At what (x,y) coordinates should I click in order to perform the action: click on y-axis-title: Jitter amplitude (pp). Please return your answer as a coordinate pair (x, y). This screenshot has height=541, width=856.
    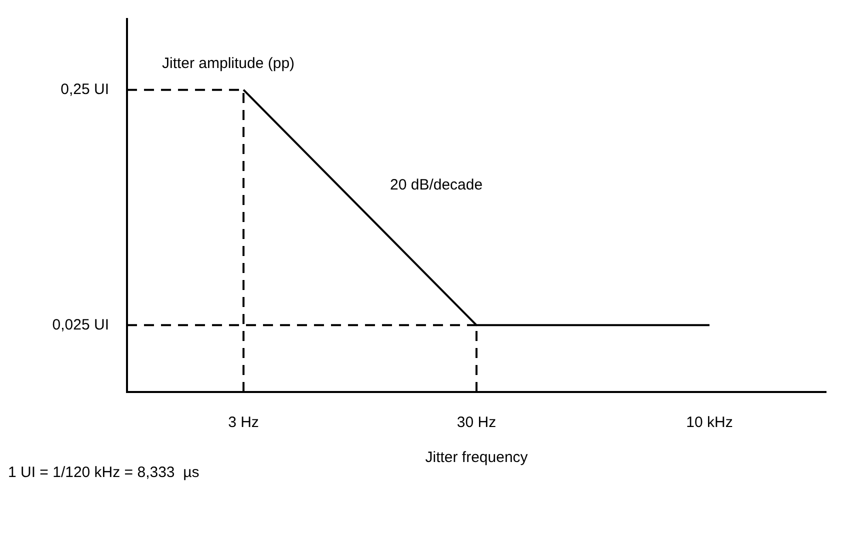
    Looking at the image, I should click on (228, 63).